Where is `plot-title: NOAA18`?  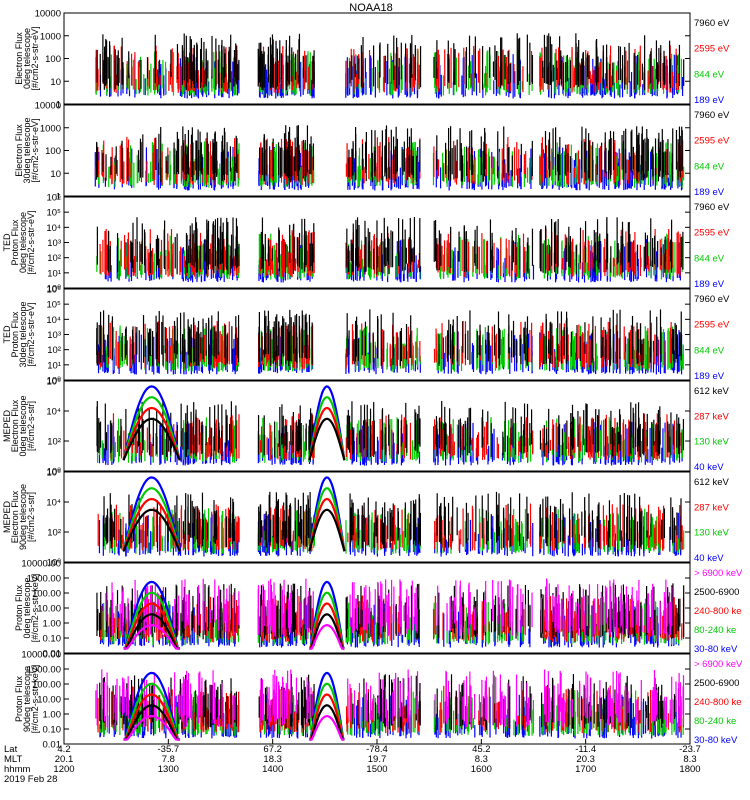
plot-title: NOAA18 is located at coordinates (370, 8).